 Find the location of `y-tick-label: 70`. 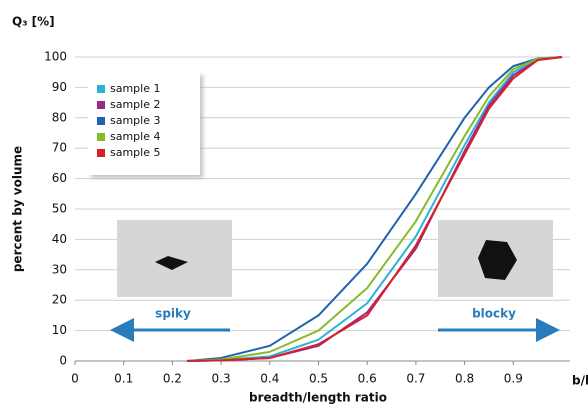

y-tick-label: 70 is located at coordinates (59, 148).